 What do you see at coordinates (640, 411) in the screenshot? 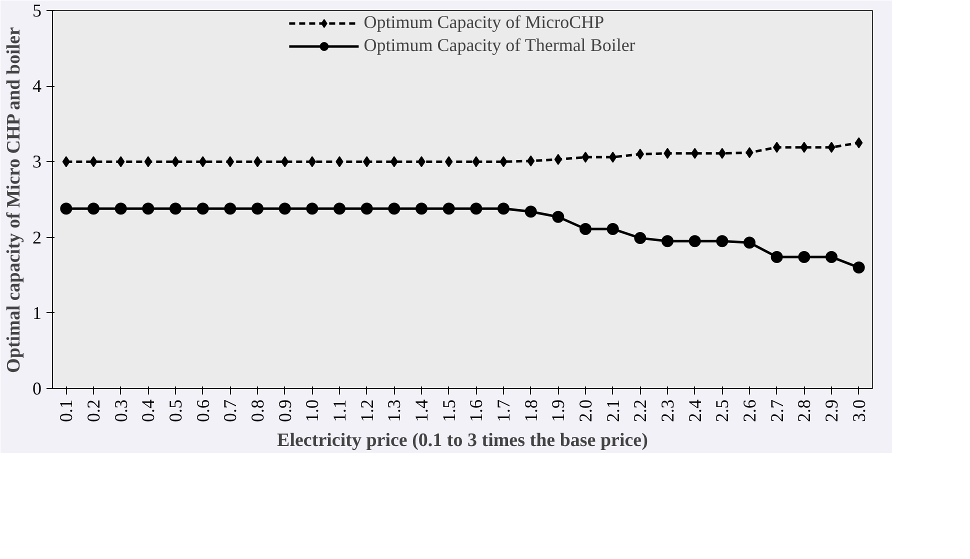
I see `x-tick-label: 2.2` at bounding box center [640, 411].